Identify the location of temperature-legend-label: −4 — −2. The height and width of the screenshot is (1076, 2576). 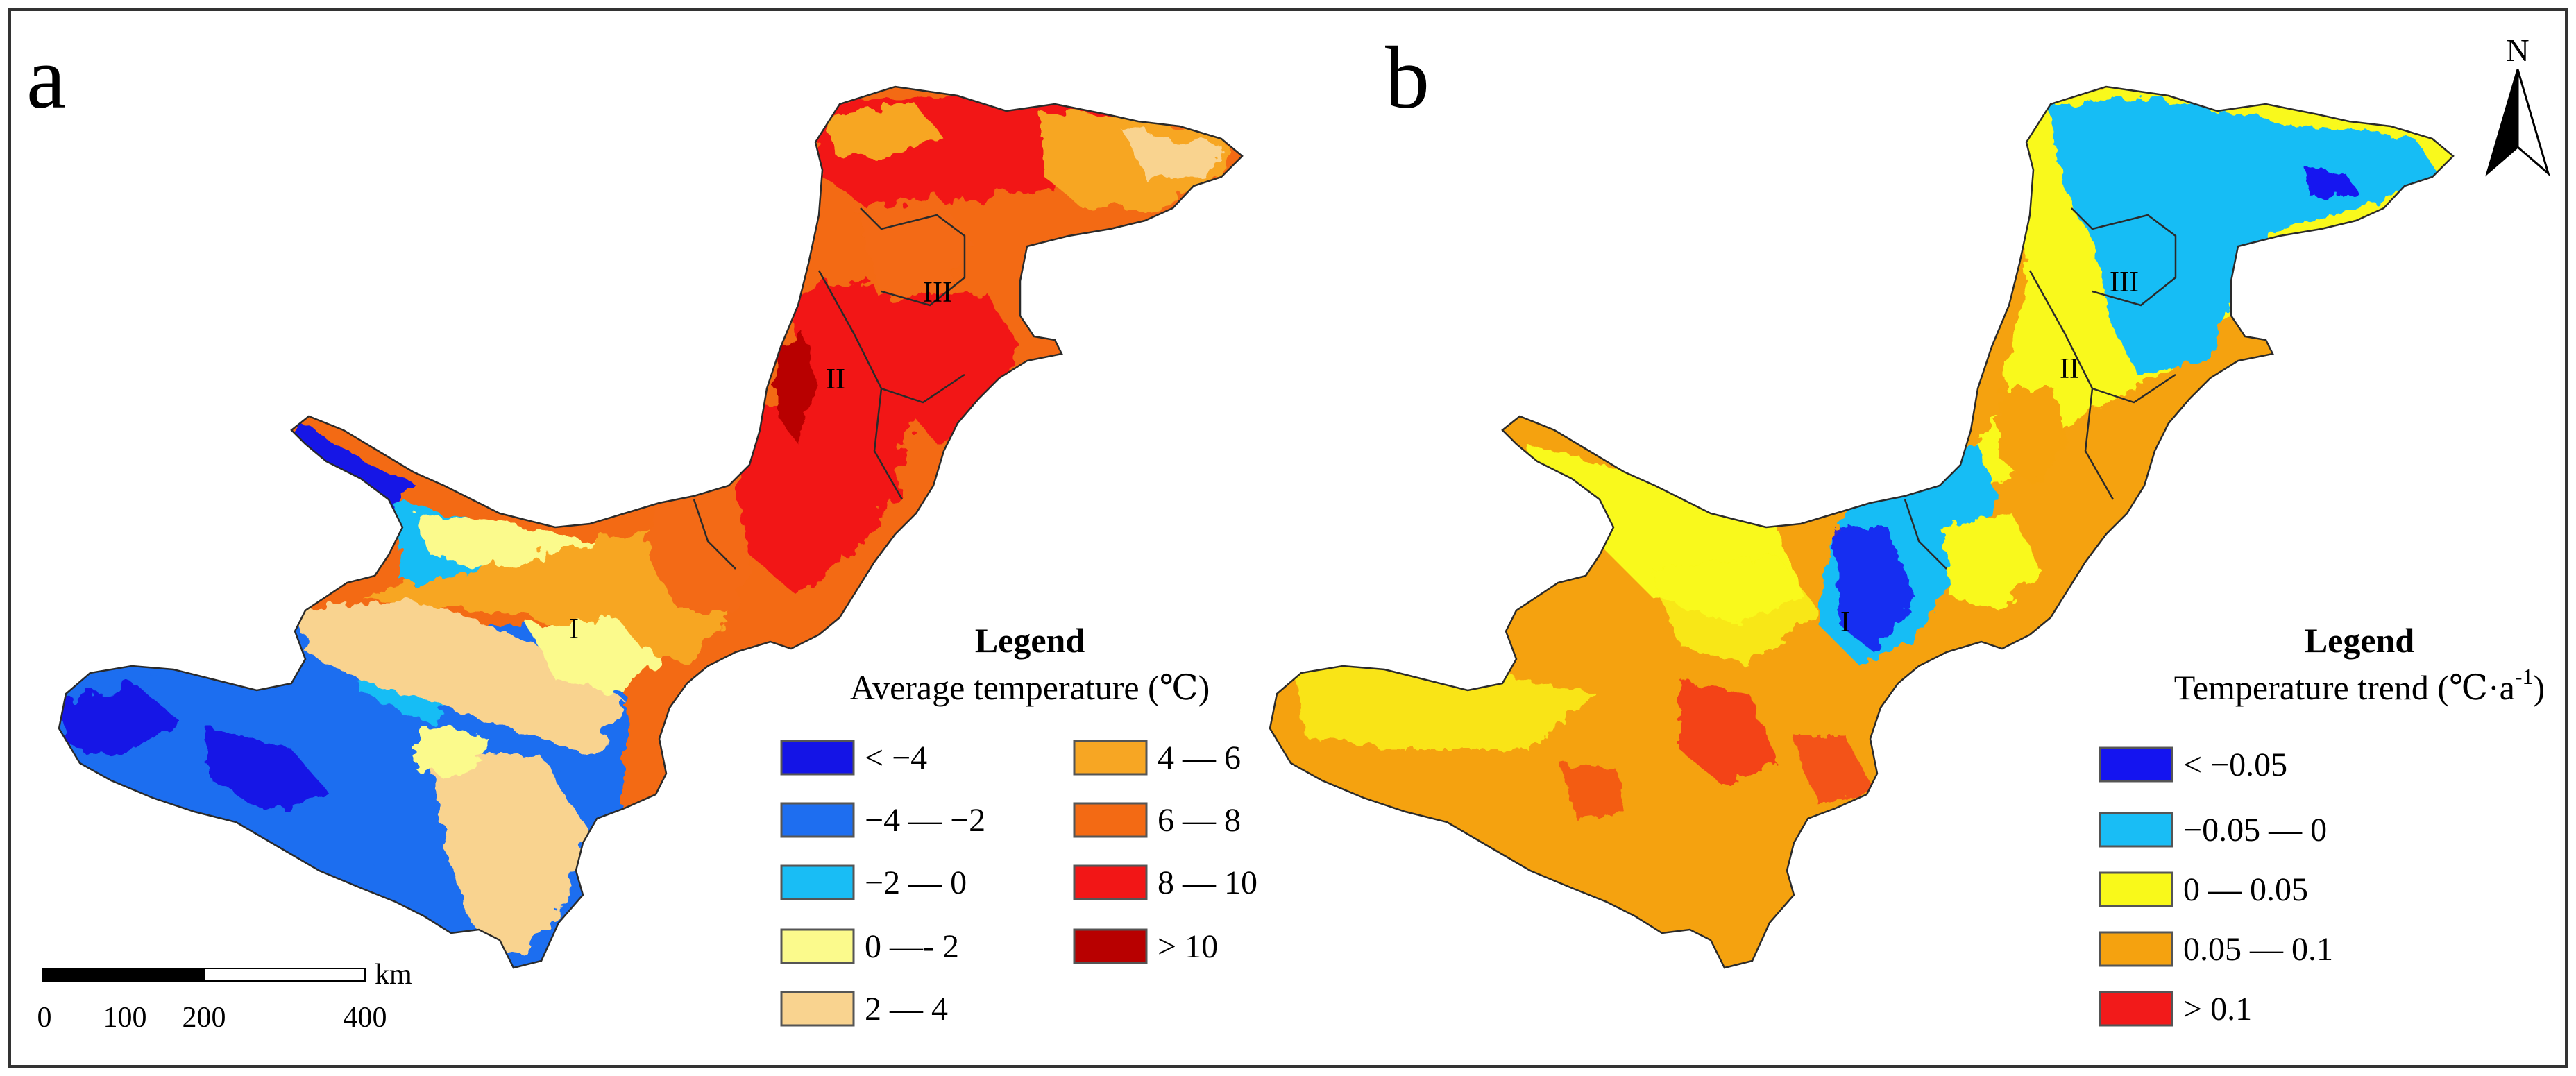
(925, 820).